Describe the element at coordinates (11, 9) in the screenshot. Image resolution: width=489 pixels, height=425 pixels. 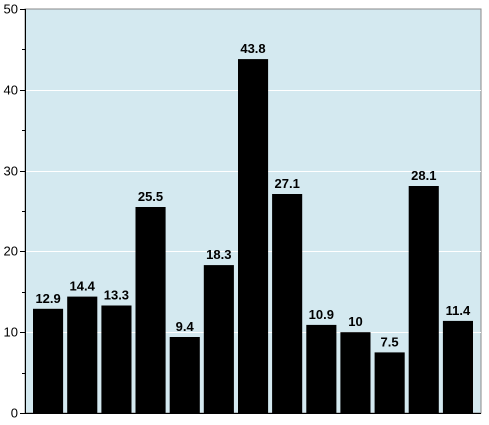
I see `y-tick-label: 50` at that location.